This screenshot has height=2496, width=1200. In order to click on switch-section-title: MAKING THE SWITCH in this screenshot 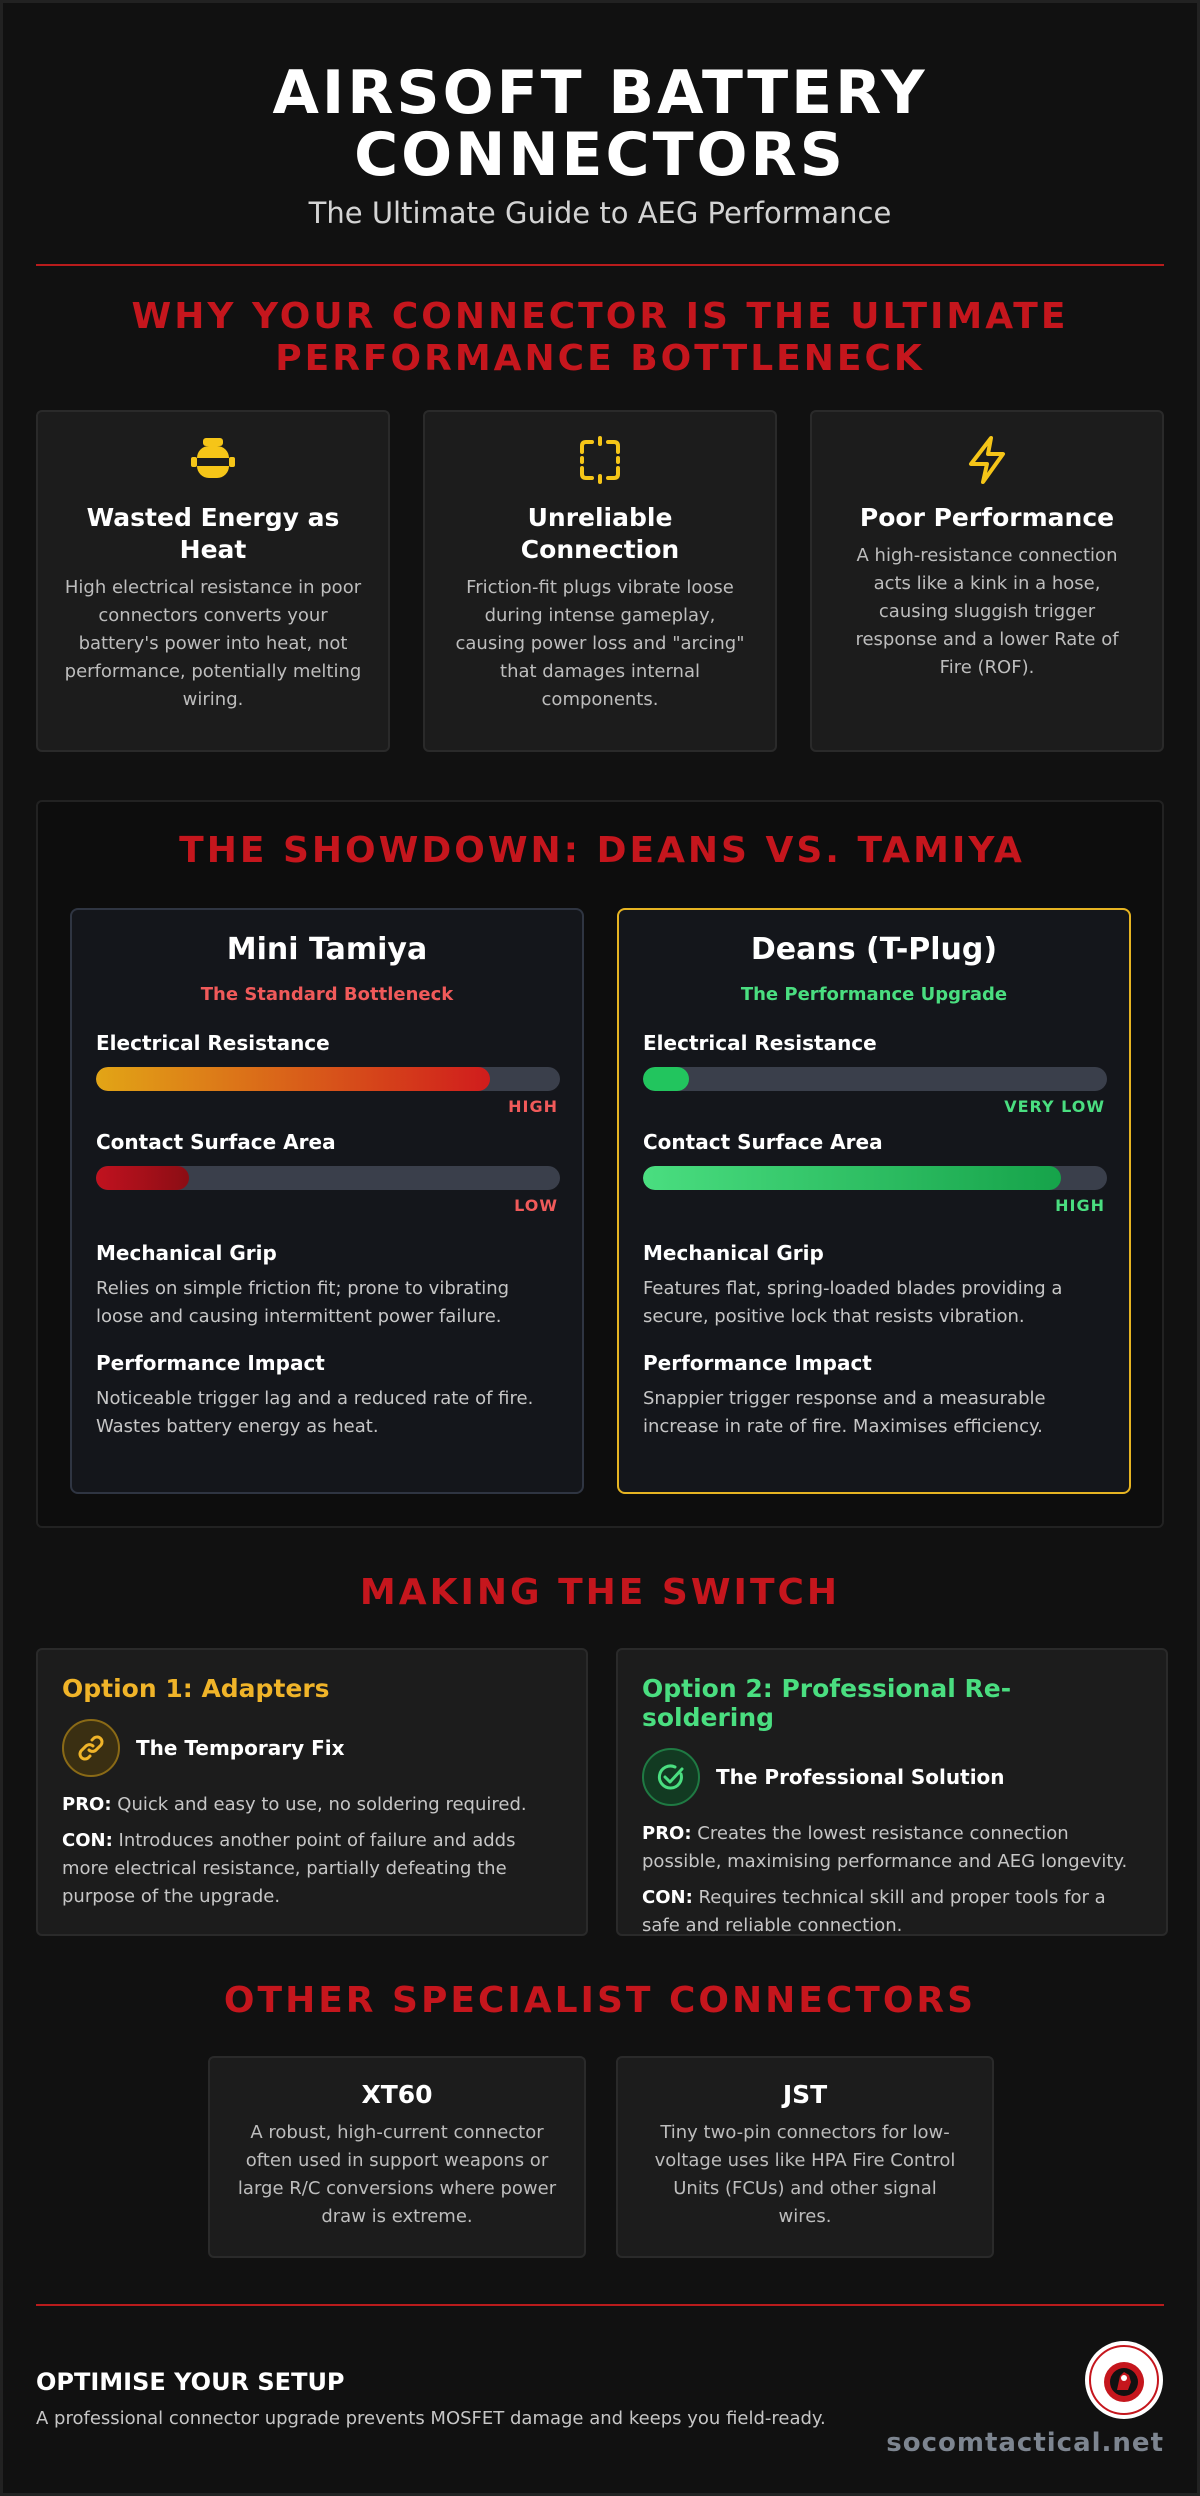, I will do `click(600, 1592)`.